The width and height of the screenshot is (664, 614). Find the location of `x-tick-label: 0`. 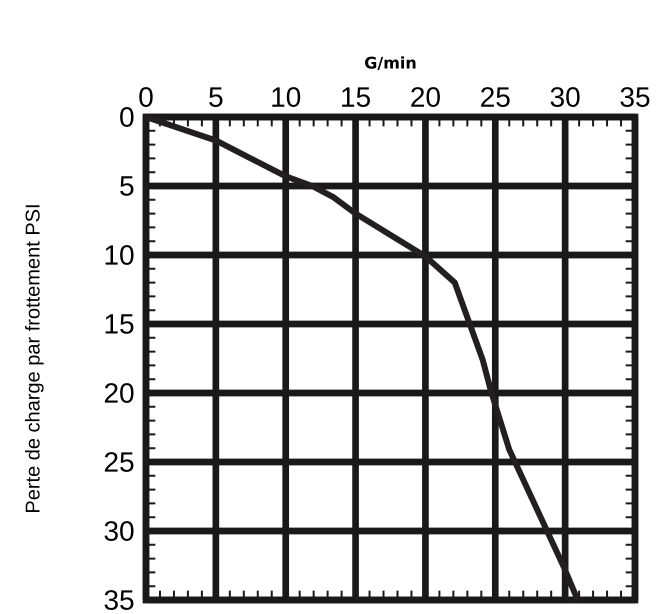

x-tick-label: 0 is located at coordinates (146, 96).